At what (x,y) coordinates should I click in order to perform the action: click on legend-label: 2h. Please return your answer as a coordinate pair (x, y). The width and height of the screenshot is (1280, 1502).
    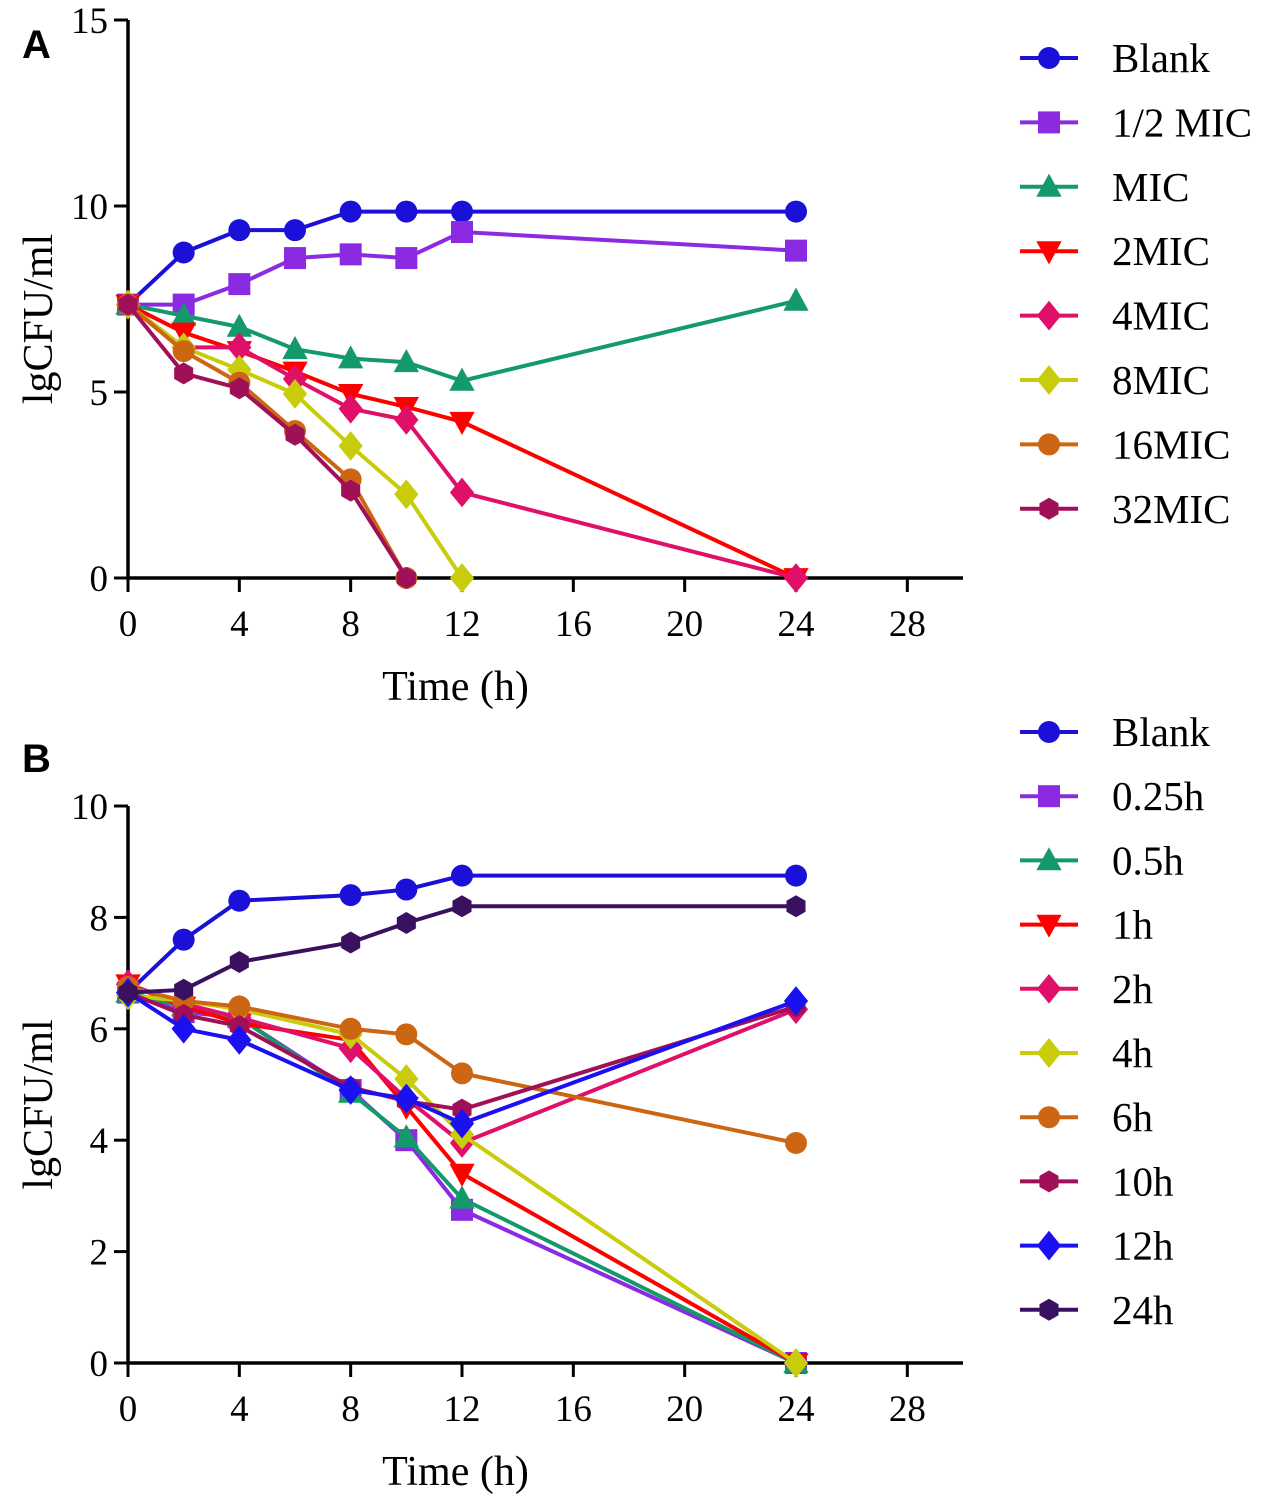
    Looking at the image, I should click on (1132, 989).